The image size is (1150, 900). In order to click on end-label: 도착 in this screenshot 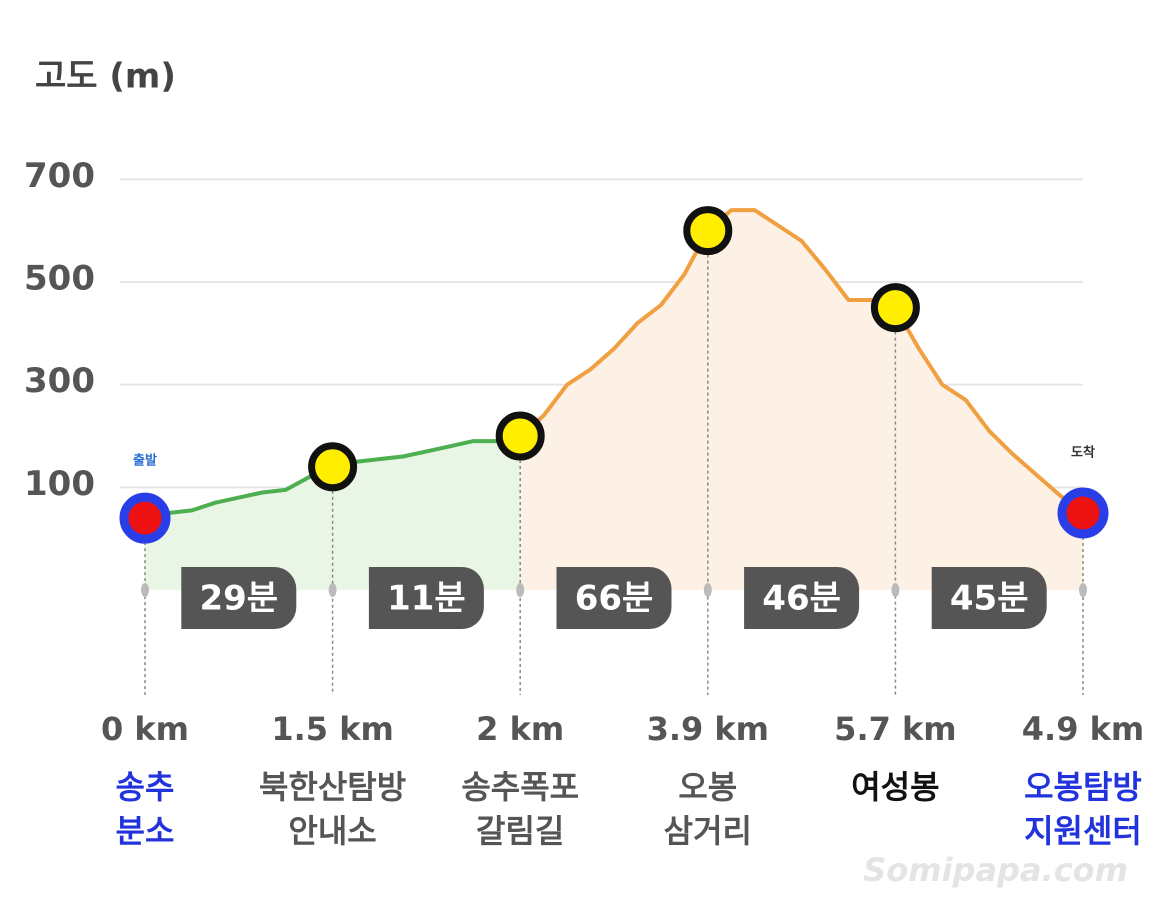, I will do `click(1083, 453)`.